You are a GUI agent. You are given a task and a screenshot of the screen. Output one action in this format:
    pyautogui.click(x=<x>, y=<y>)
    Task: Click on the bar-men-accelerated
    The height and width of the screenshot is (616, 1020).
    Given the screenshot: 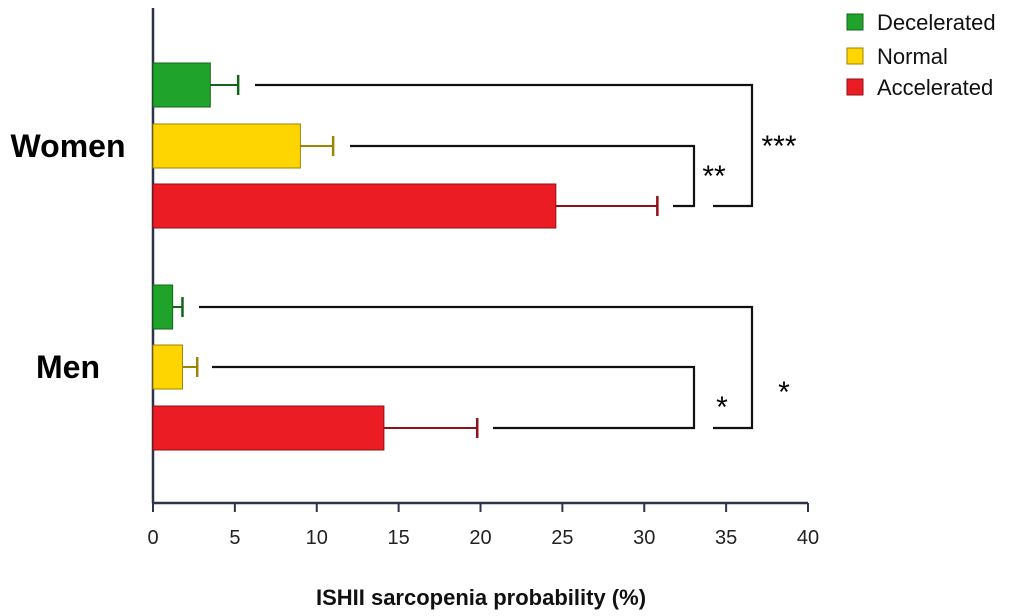 What is the action you would take?
    pyautogui.click(x=268, y=428)
    